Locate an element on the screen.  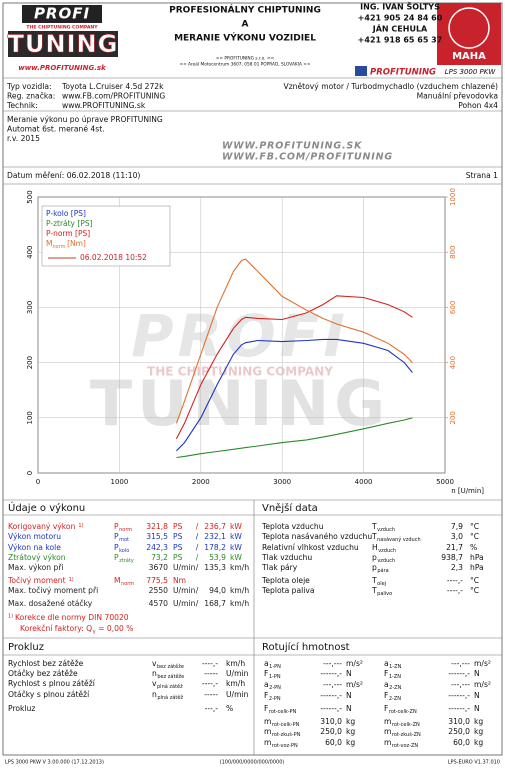
symbol-sub: mot is located at coordinates (124, 540).